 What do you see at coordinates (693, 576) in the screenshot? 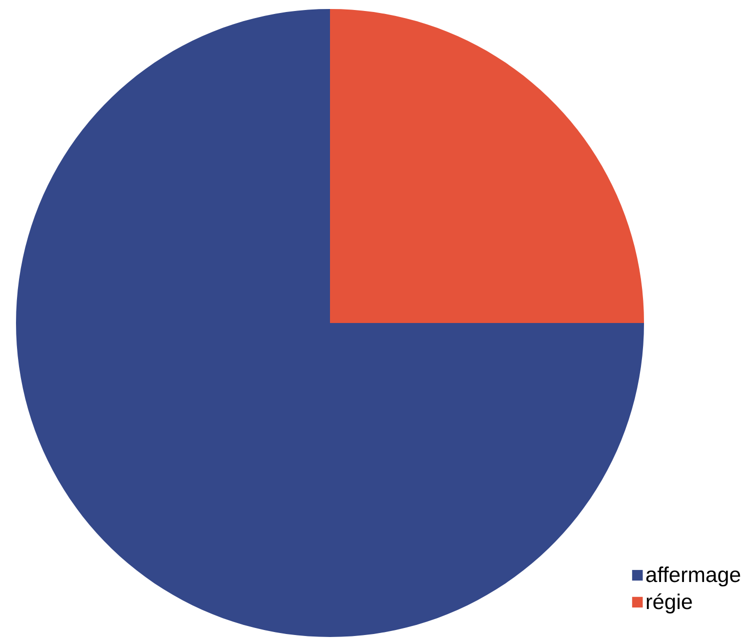
I see `legend-label: affermage` at bounding box center [693, 576].